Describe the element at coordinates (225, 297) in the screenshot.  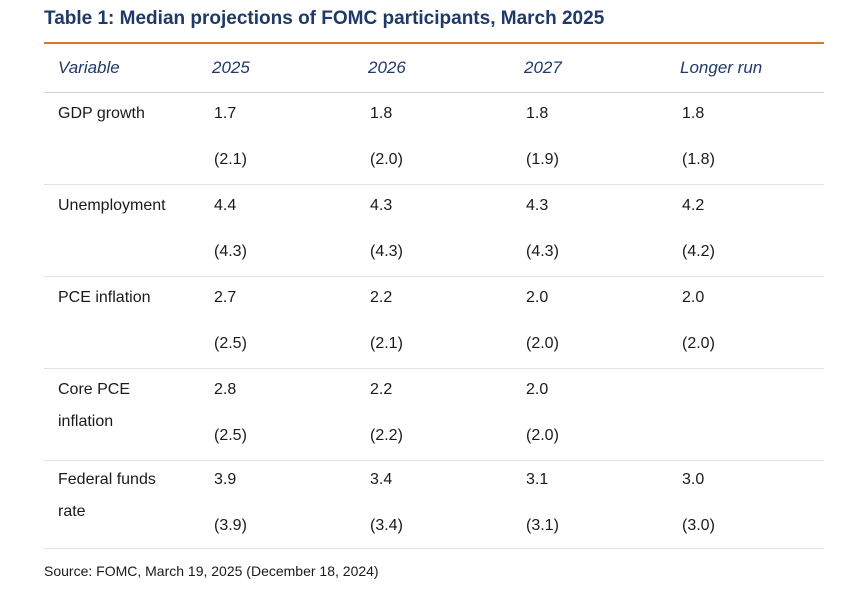
I see `cell-current: 2.7` at that location.